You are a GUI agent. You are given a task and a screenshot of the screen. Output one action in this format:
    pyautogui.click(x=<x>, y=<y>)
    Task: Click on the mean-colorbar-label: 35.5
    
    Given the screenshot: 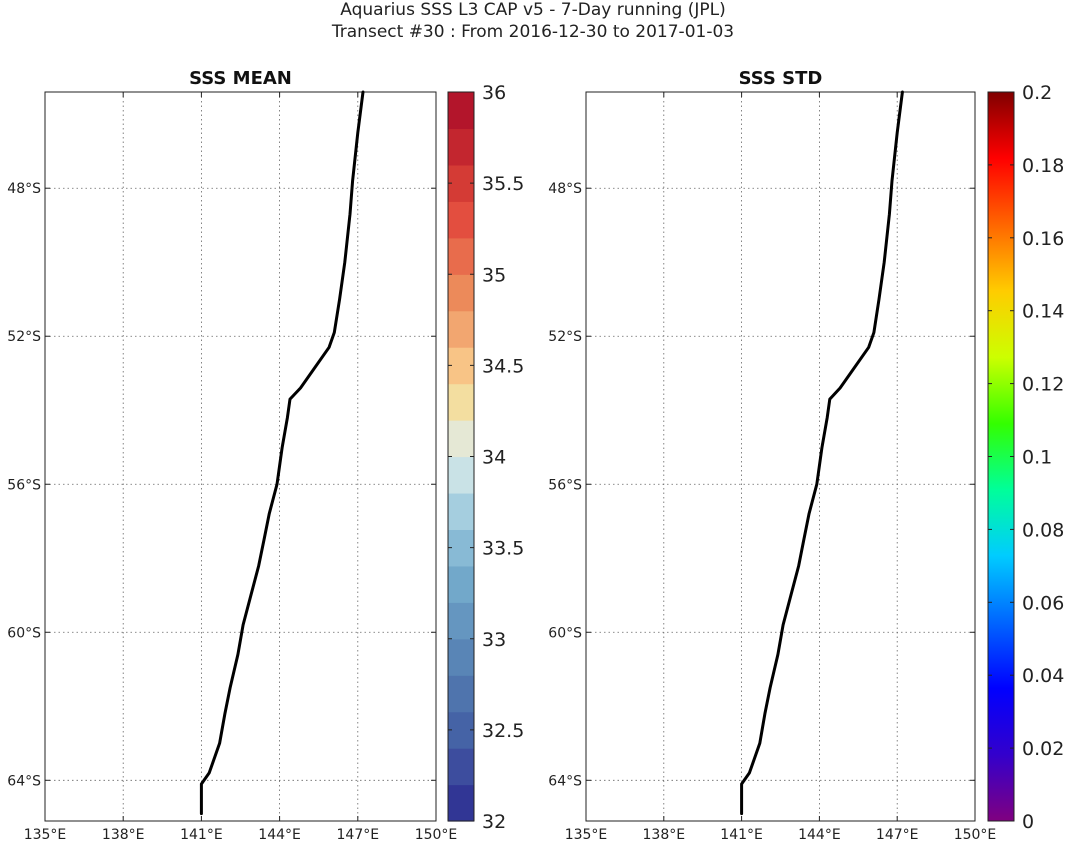 What is the action you would take?
    pyautogui.click(x=503, y=184)
    